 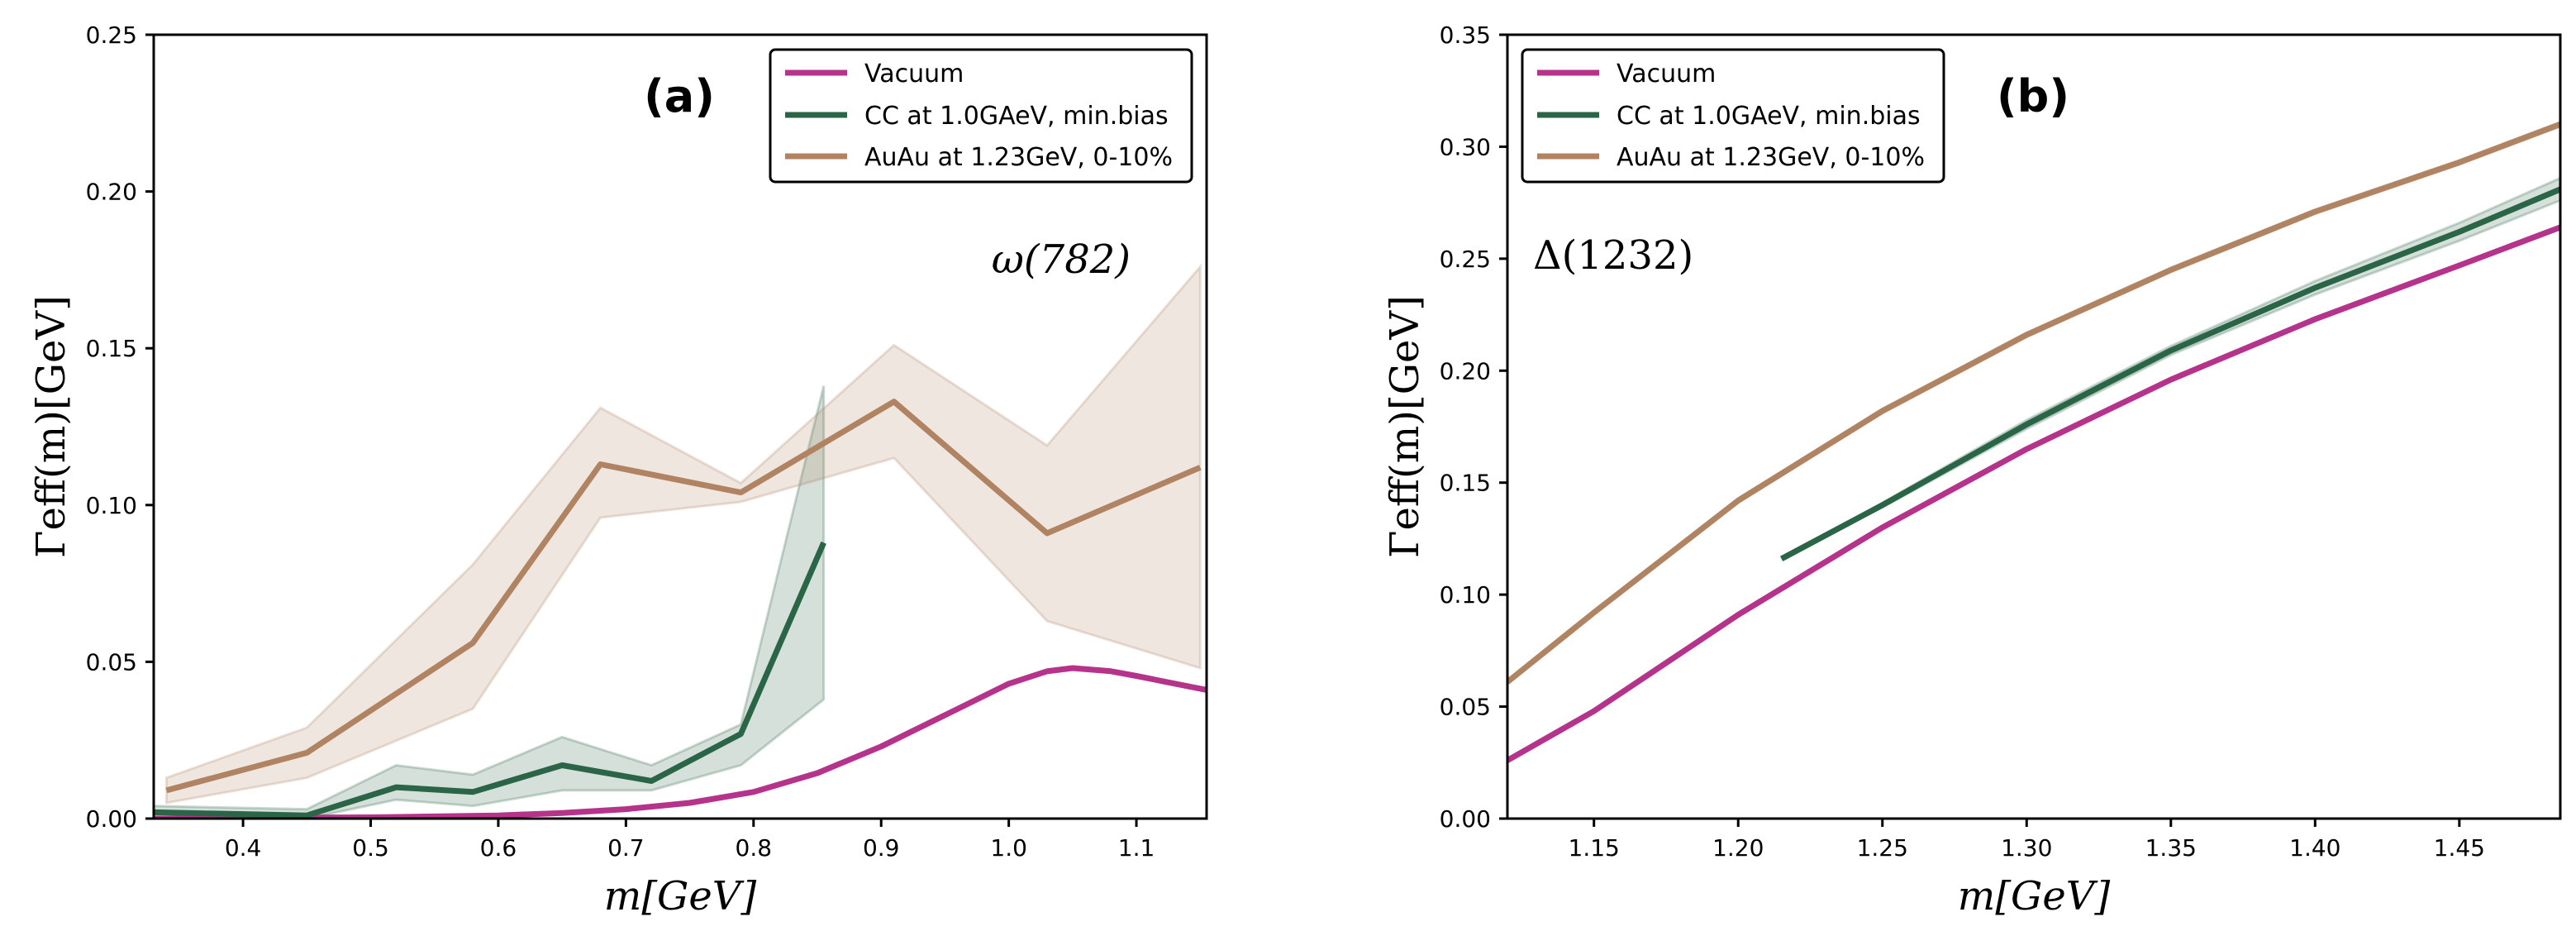 What do you see at coordinates (681, 896) in the screenshot?
I see `panel-a-xlabel: m[GeV]` at bounding box center [681, 896].